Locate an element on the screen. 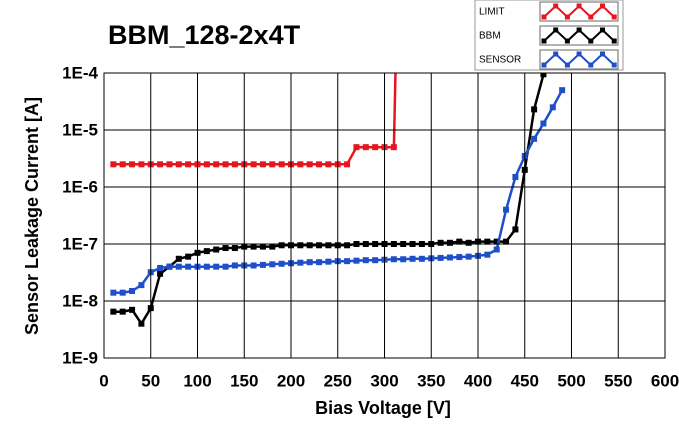 The width and height of the screenshot is (679, 425). x-axis-label: Bias Voltage [V] is located at coordinates (383, 408).